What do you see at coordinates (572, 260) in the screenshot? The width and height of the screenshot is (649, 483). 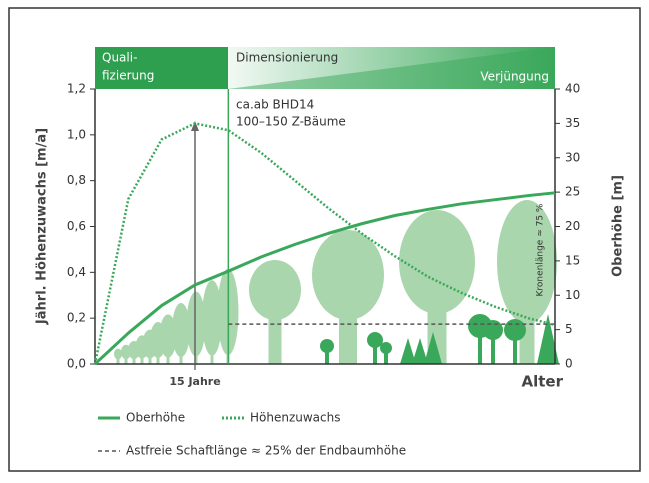 I see `y2-tick-label: 15` at bounding box center [572, 260].